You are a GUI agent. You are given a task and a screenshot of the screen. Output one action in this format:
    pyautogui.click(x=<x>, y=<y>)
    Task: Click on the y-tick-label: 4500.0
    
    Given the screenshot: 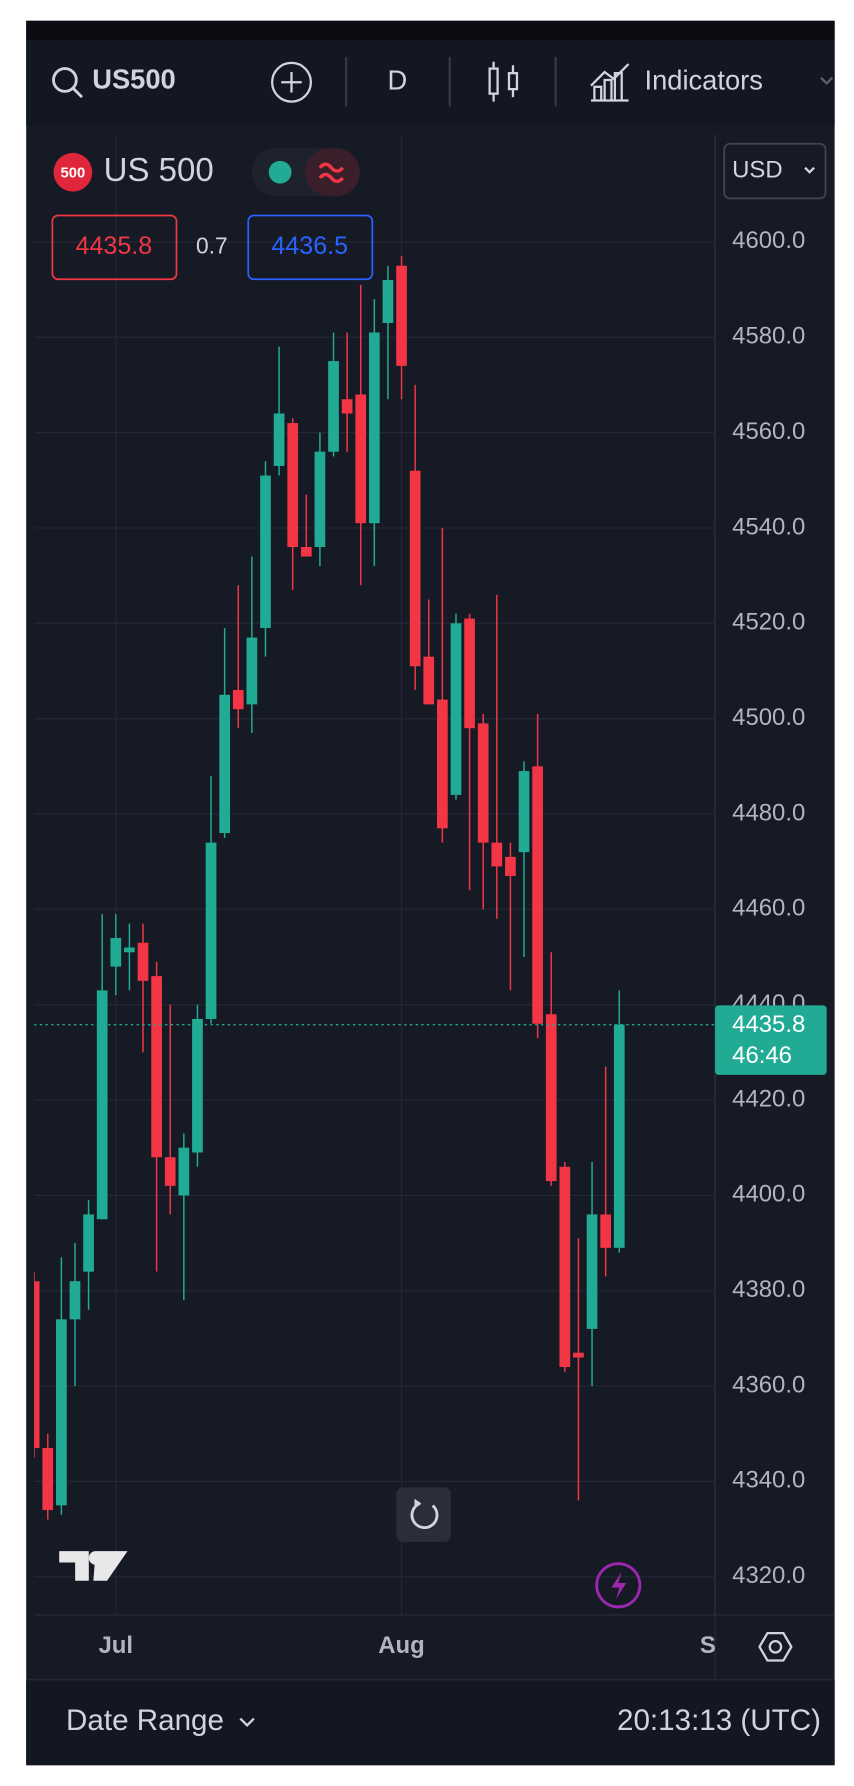 What is the action you would take?
    pyautogui.click(x=768, y=717)
    